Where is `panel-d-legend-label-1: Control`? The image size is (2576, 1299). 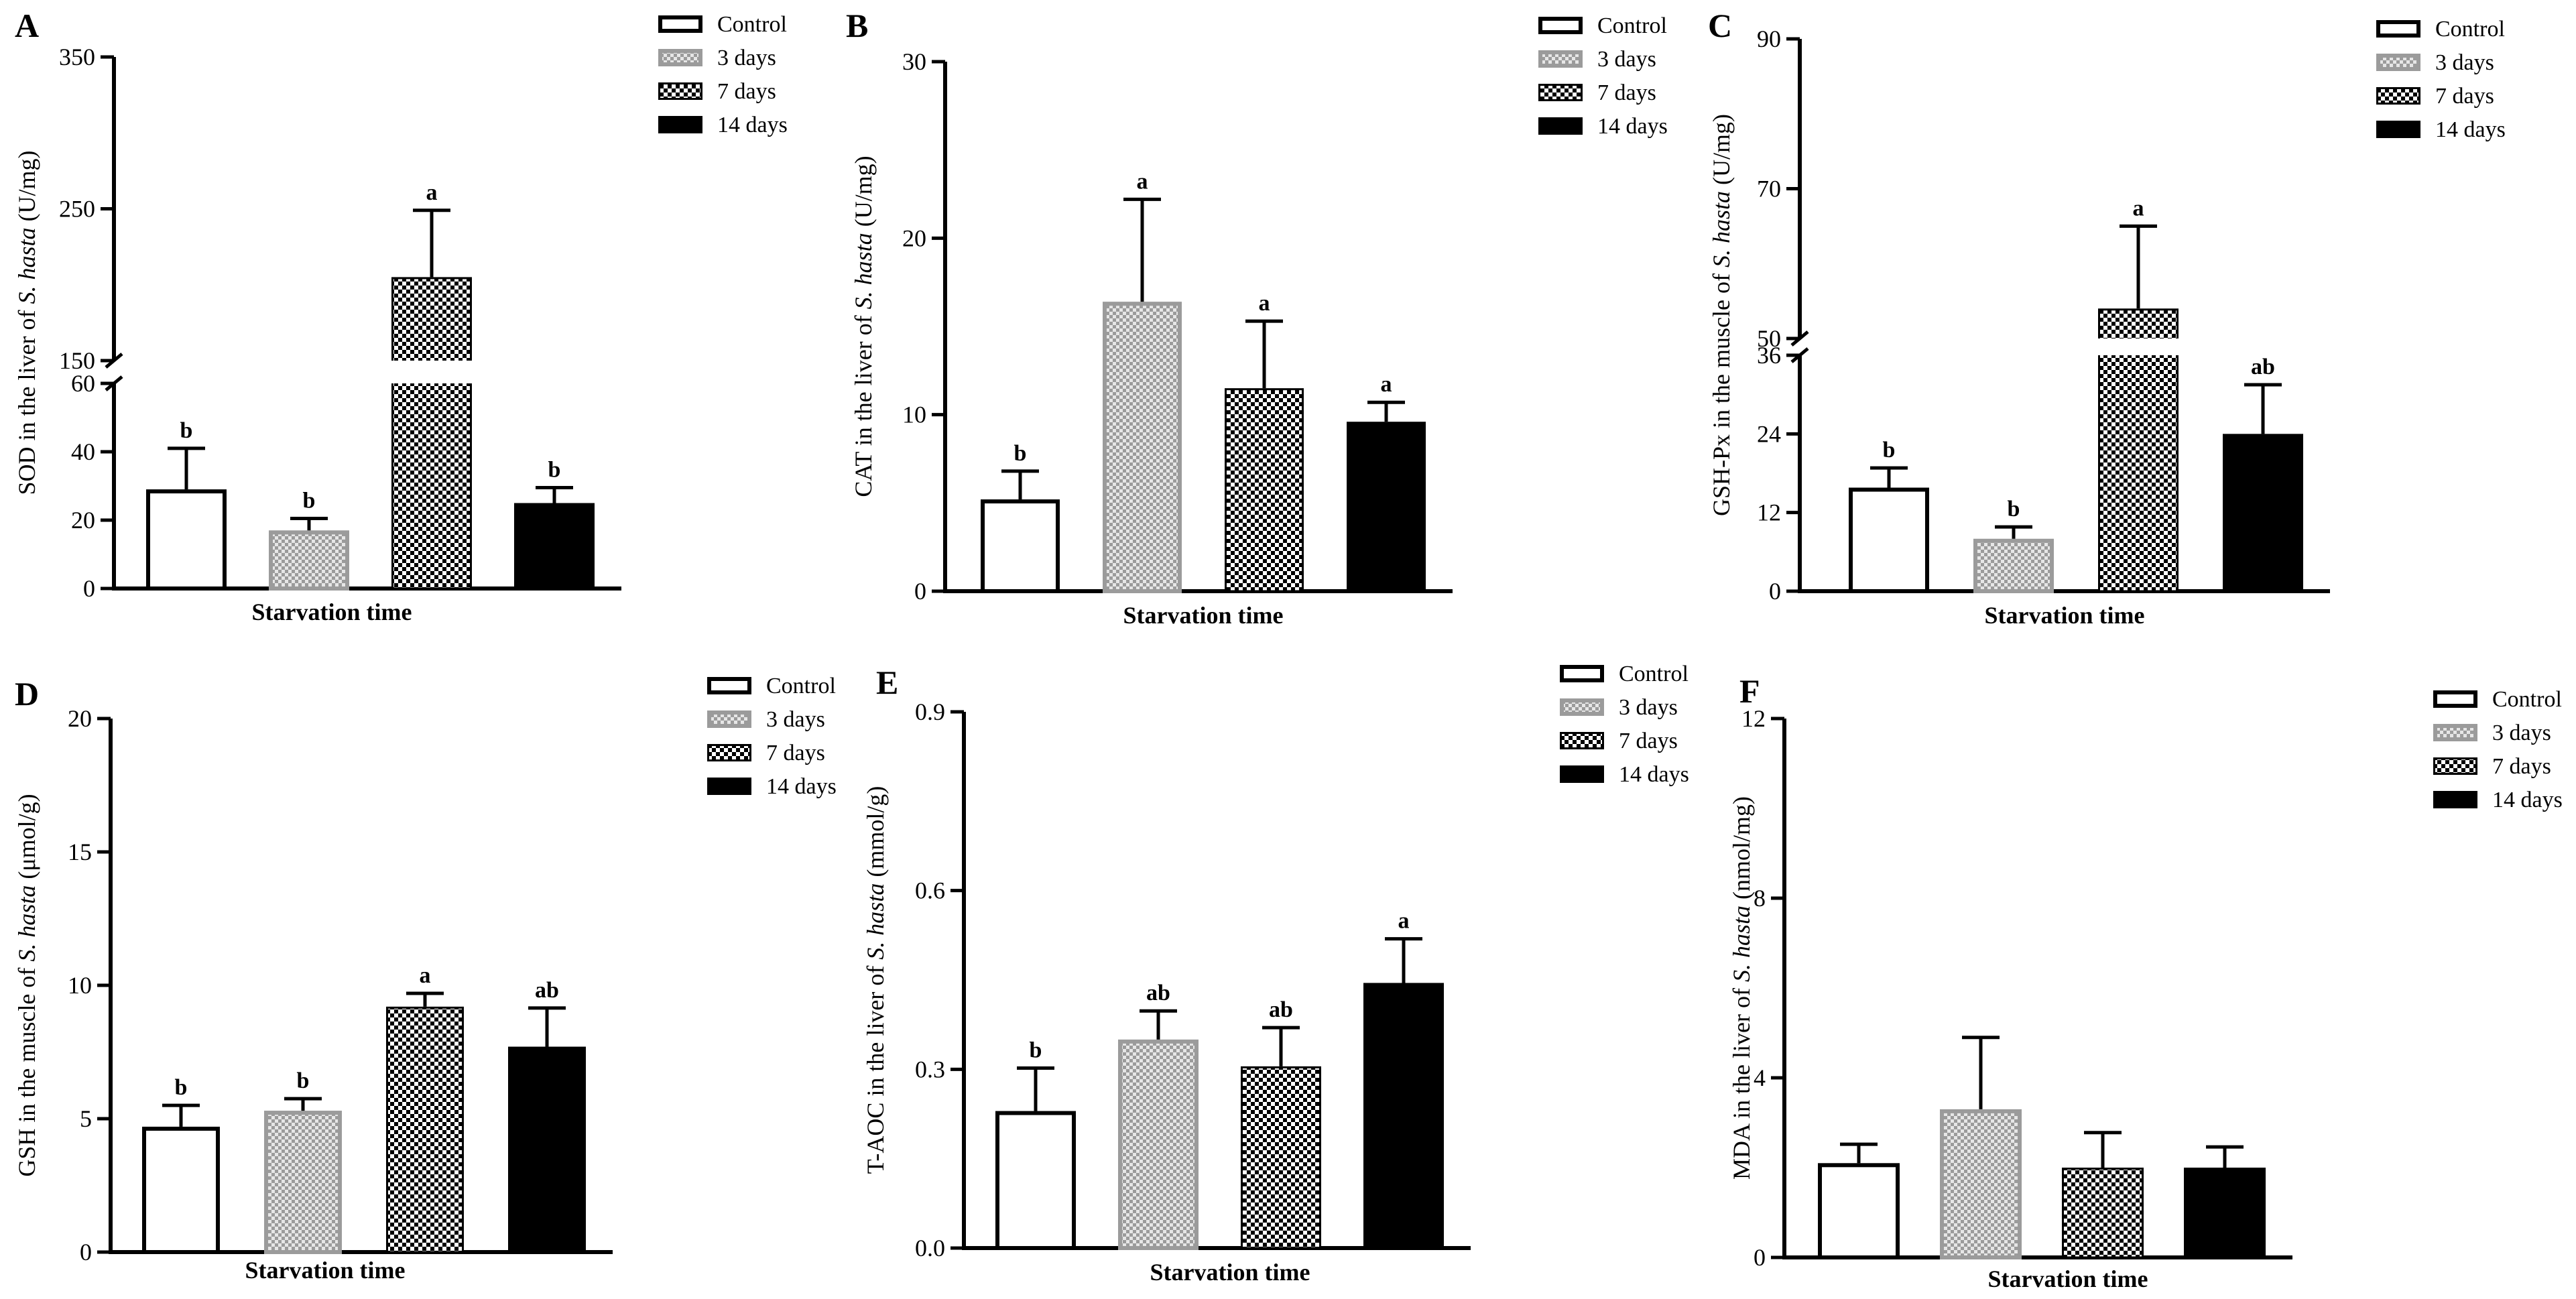
panel-d-legend-label-1: Control is located at coordinates (801, 686).